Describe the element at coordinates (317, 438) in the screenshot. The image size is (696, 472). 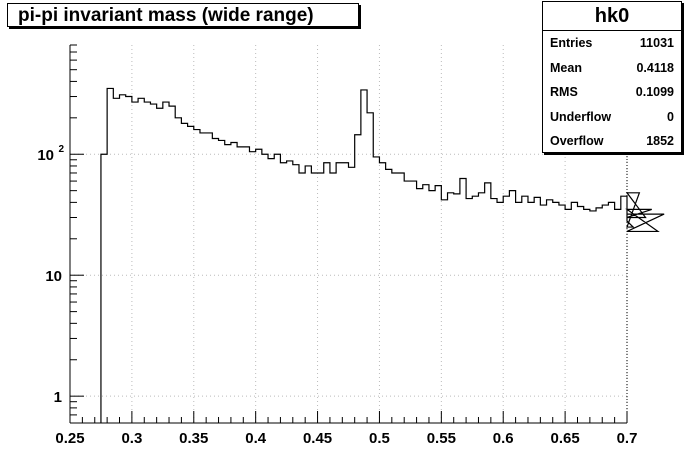
I see `x-tick-label: 0.45` at that location.